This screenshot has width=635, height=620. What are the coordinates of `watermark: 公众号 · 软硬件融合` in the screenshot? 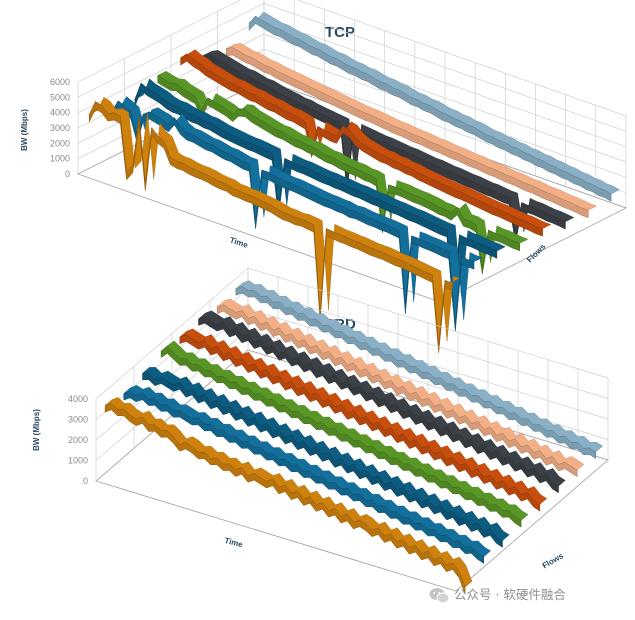 It's located at (497, 595).